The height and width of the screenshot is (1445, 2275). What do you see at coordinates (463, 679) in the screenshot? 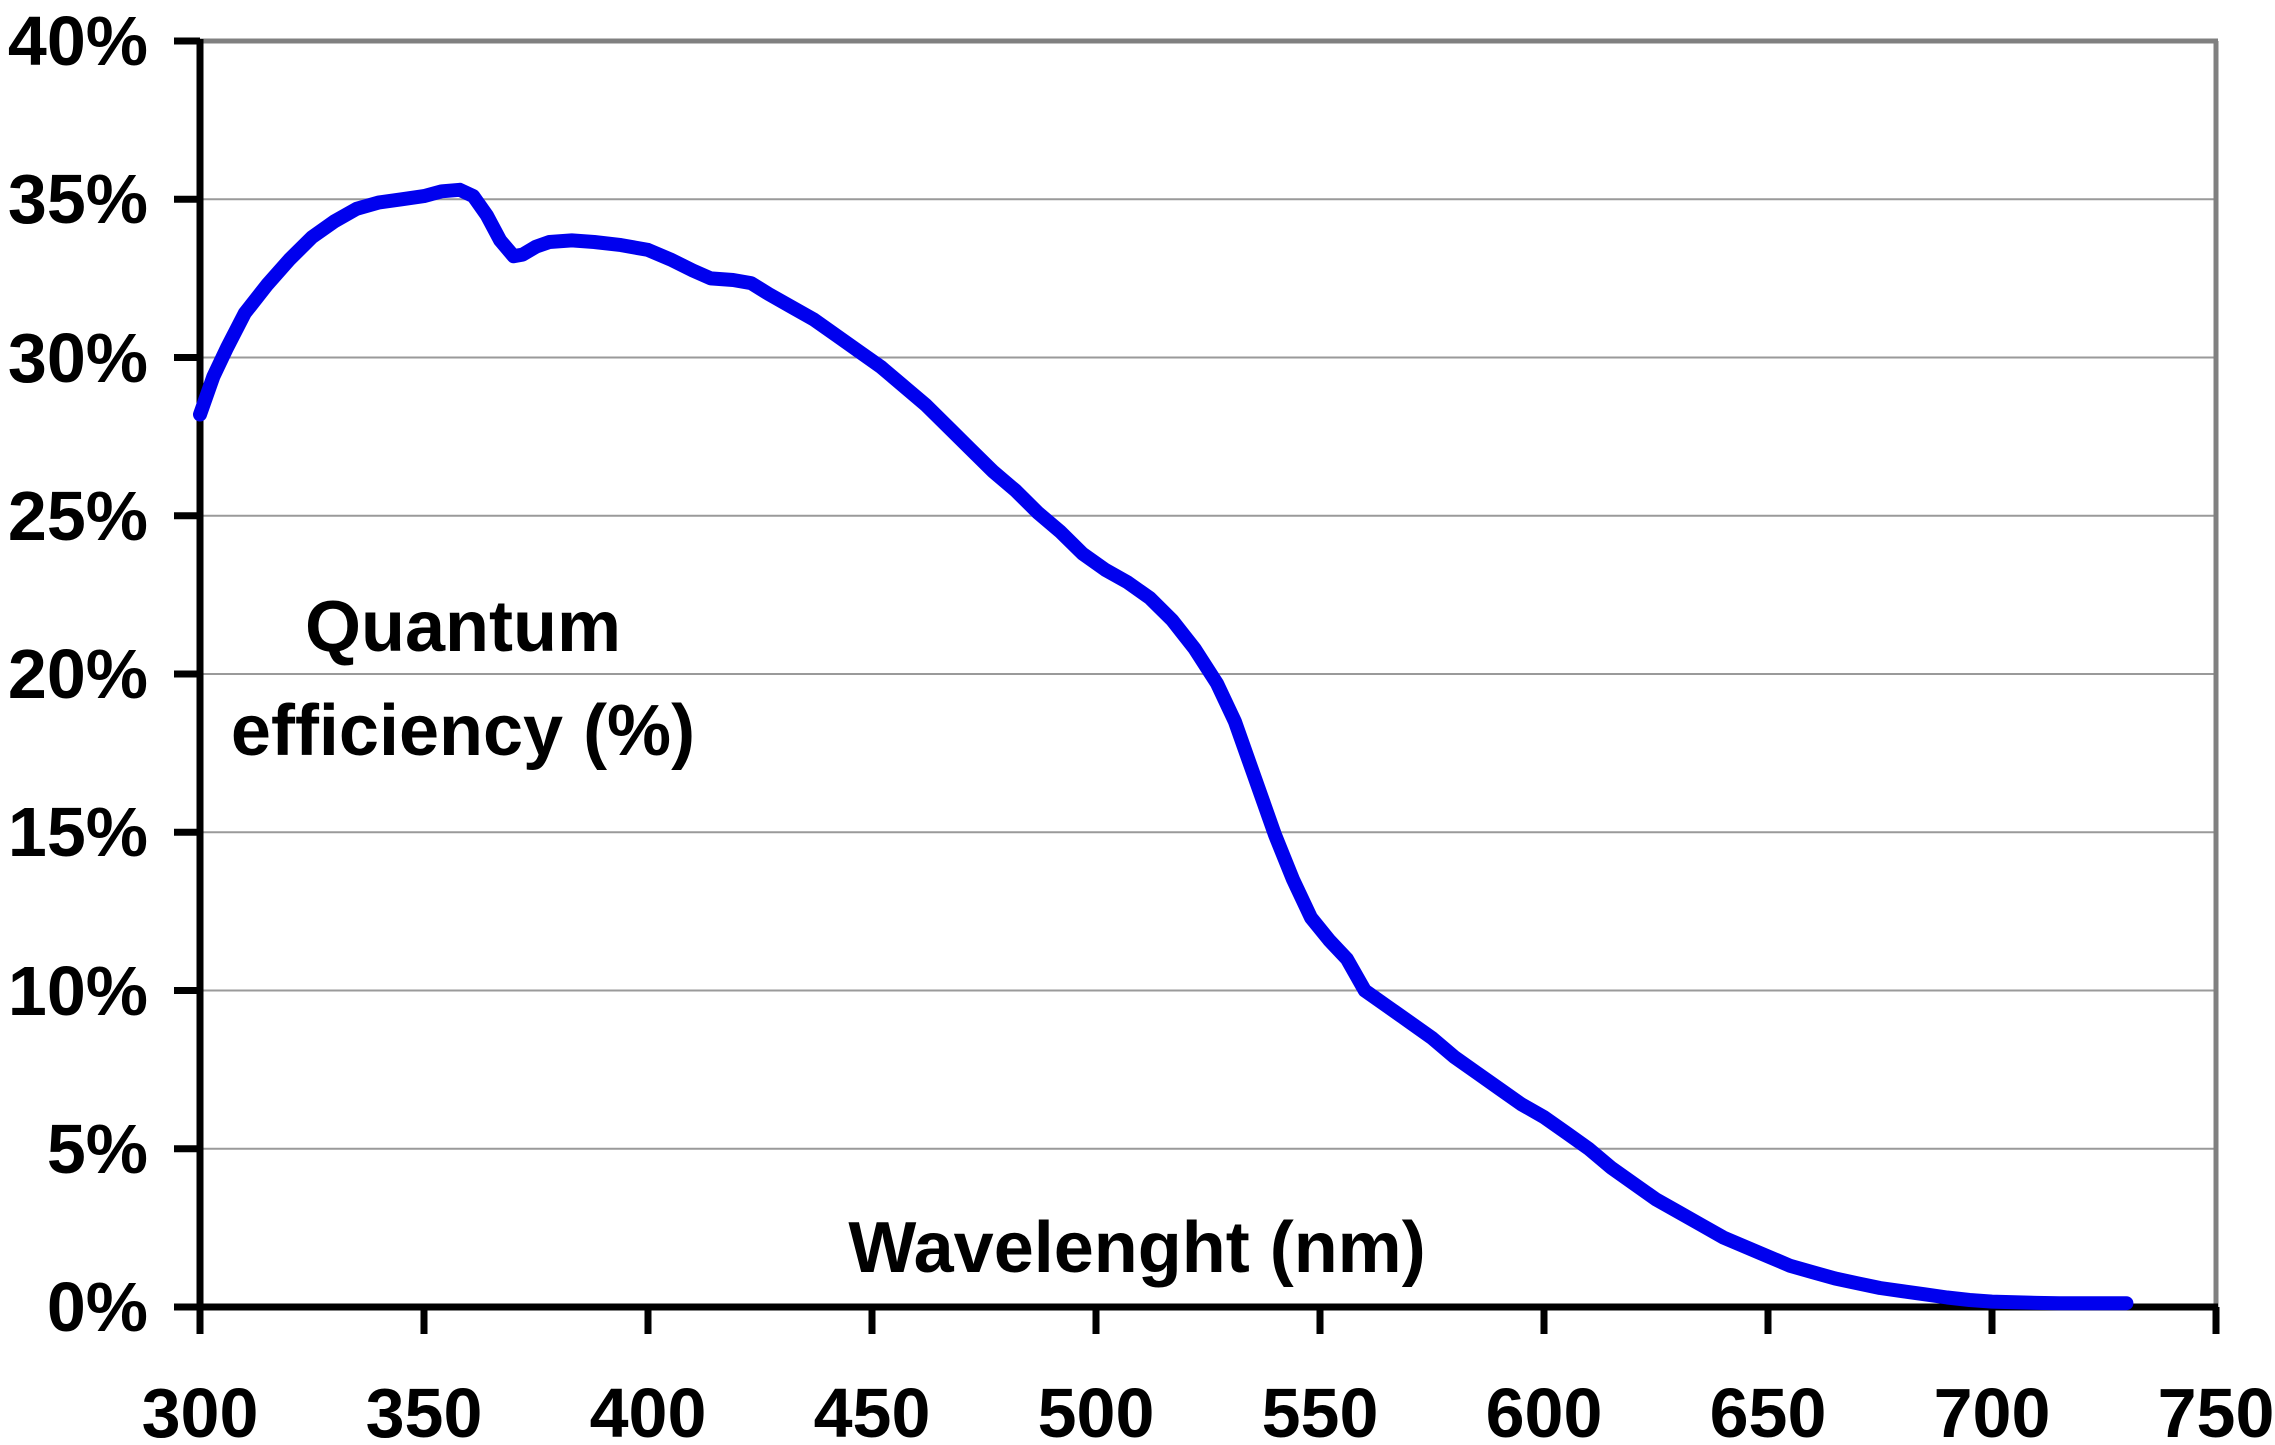
I see `y-axis-title: Quantum efficiency (%)` at bounding box center [463, 679].